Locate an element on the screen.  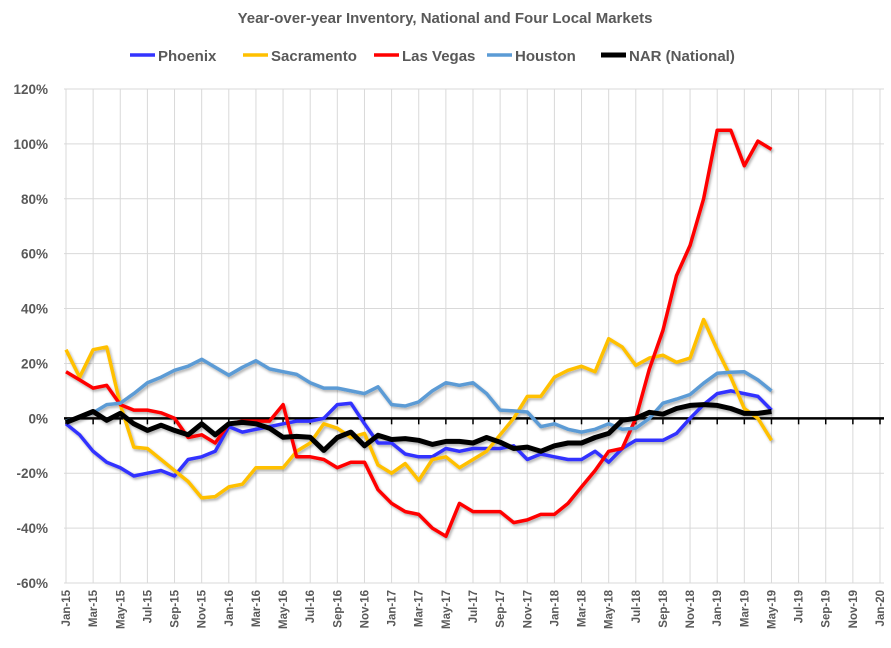
x-tick-label: Jul-15 is located at coordinates (148, 606).